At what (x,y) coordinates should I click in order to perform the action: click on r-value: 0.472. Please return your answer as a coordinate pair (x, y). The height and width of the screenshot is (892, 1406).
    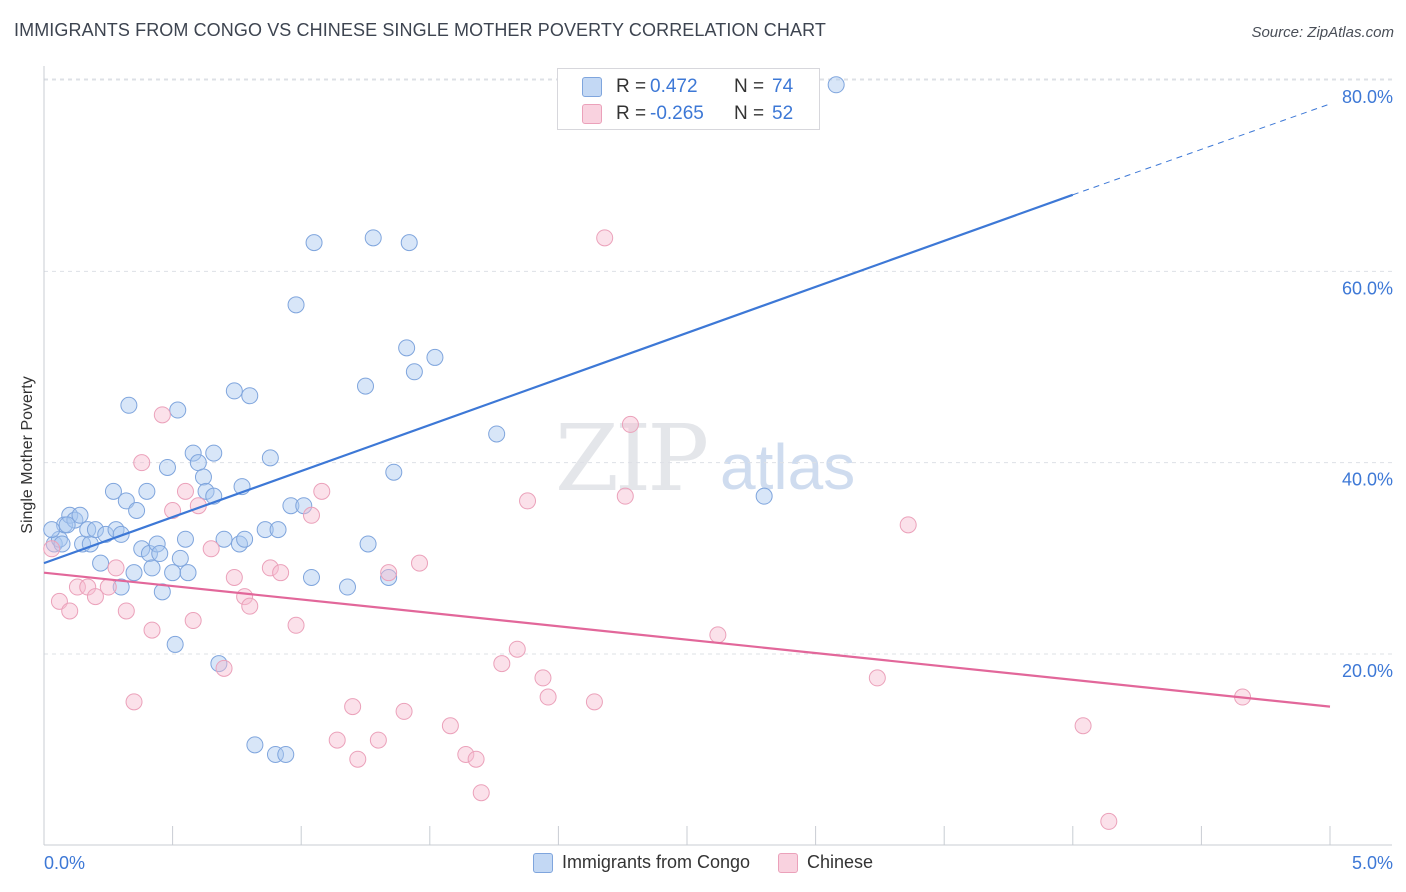
    Looking at the image, I should click on (674, 86).